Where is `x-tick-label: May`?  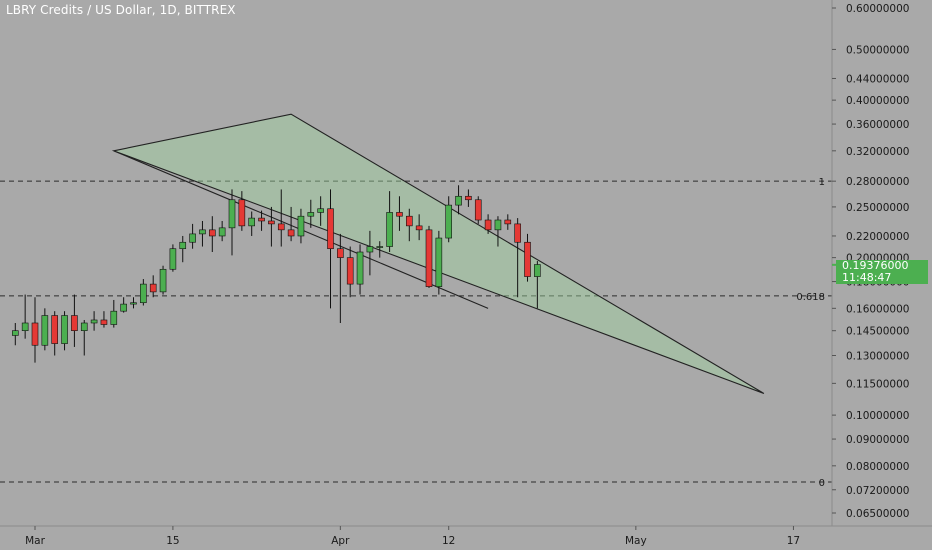
x-tick-label: May is located at coordinates (636, 541).